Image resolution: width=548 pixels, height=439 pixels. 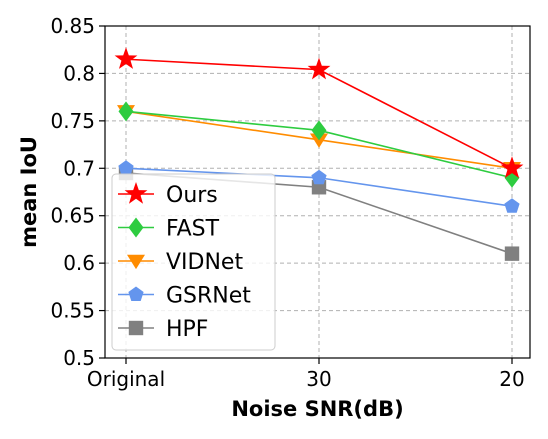 What do you see at coordinates (79, 73) in the screenshot?
I see `y-tick-label: 0.8` at bounding box center [79, 73].